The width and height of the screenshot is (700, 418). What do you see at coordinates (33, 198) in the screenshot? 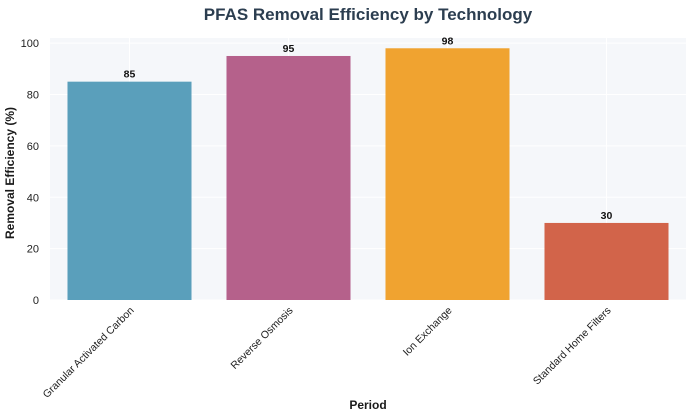
I see `y-tick-label: 40` at bounding box center [33, 198].